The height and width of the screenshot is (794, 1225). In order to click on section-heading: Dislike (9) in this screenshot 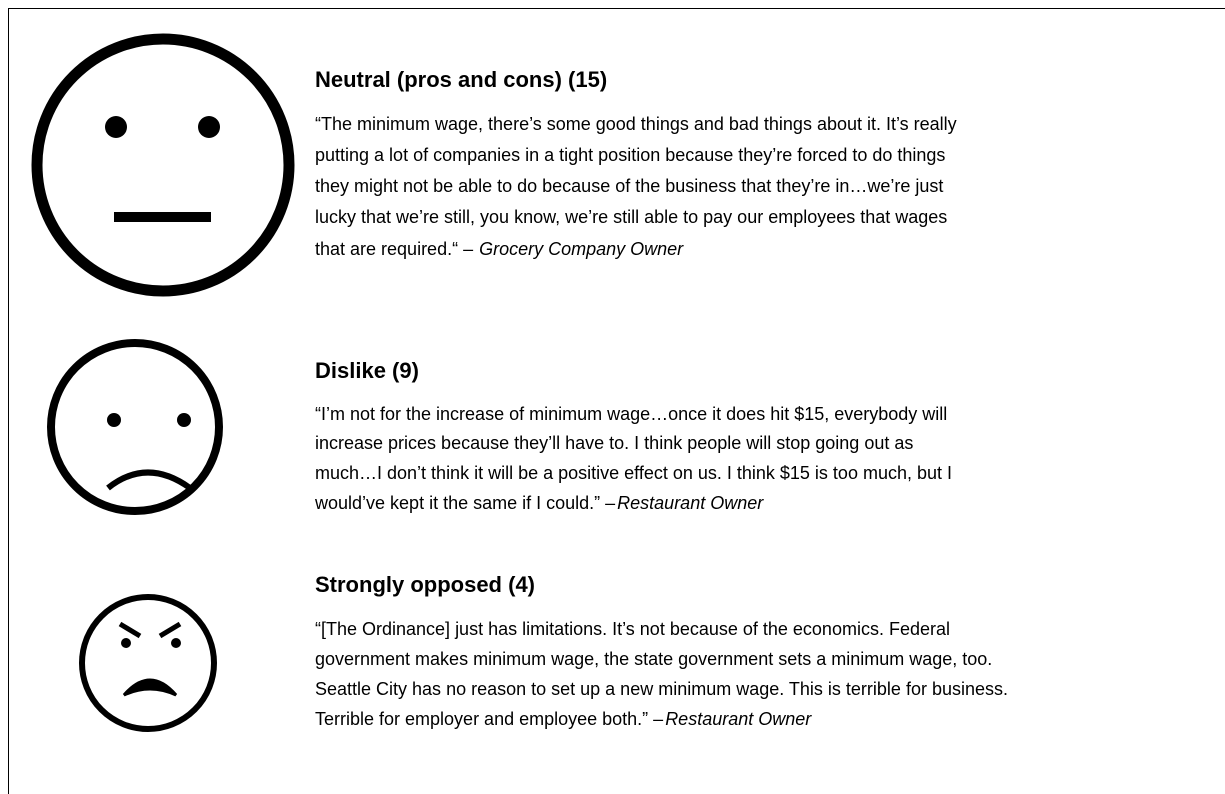, I will do `click(367, 370)`.